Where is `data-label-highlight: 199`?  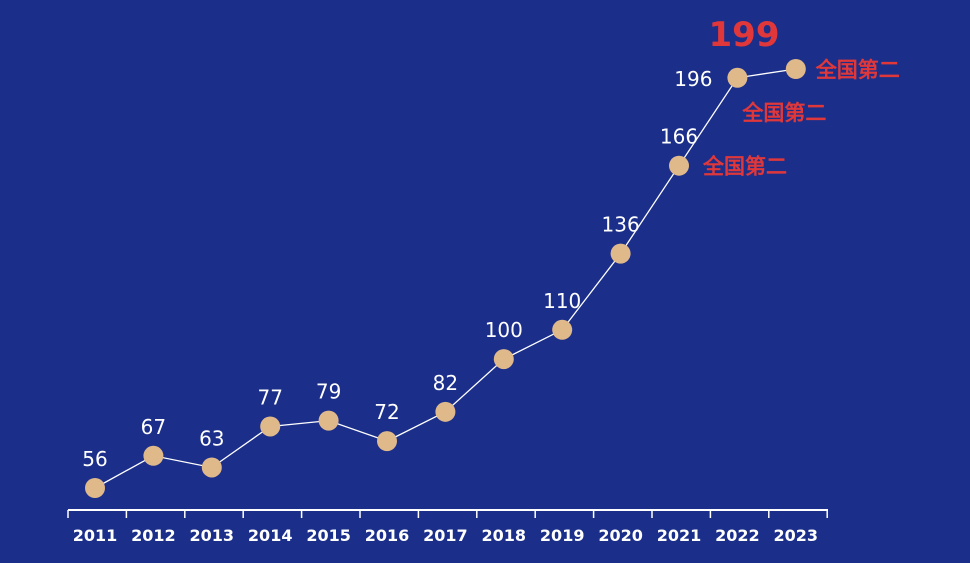
data-label-highlight: 199 is located at coordinates (744, 35).